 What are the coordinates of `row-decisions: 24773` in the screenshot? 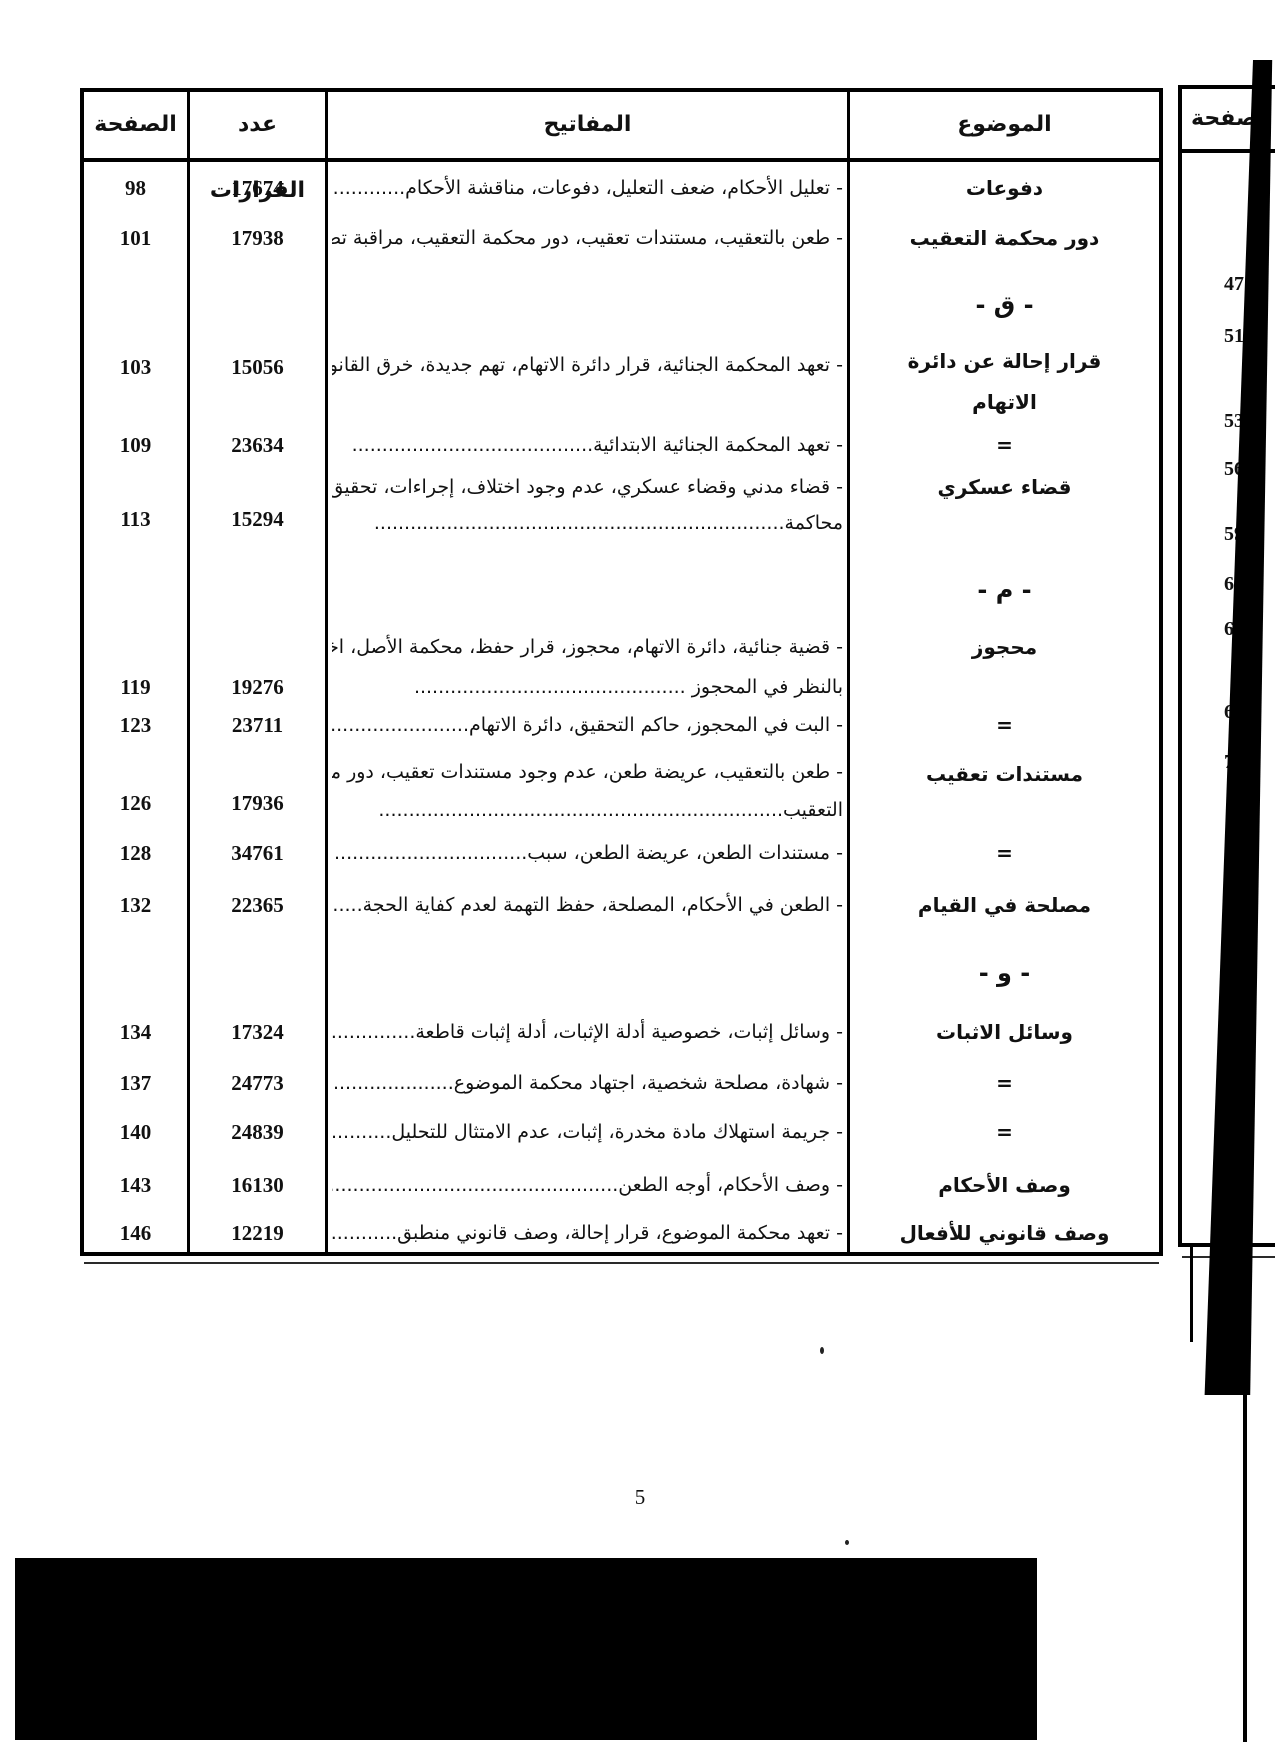 It's located at (257, 1083).